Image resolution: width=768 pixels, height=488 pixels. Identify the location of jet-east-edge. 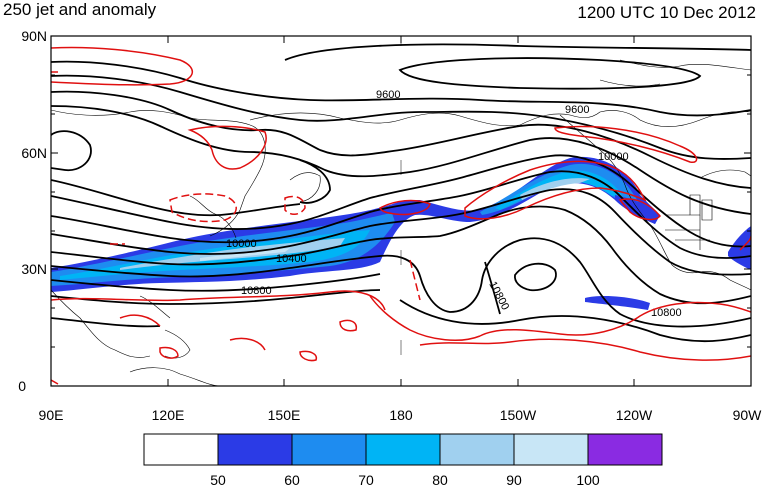
(739, 248).